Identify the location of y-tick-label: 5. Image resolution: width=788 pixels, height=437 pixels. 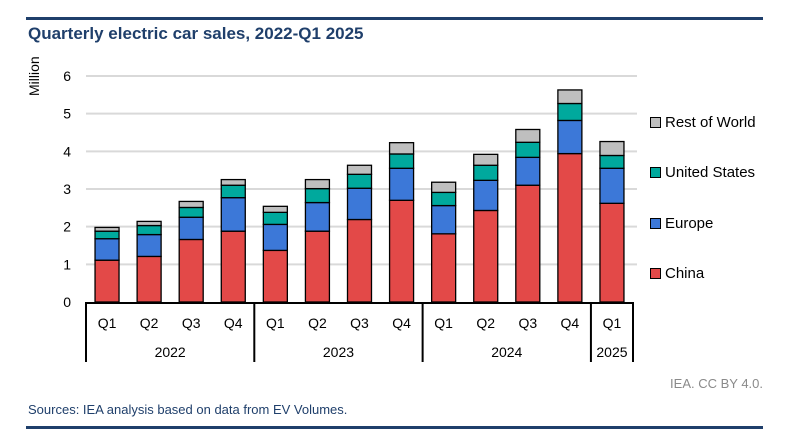
(67, 114).